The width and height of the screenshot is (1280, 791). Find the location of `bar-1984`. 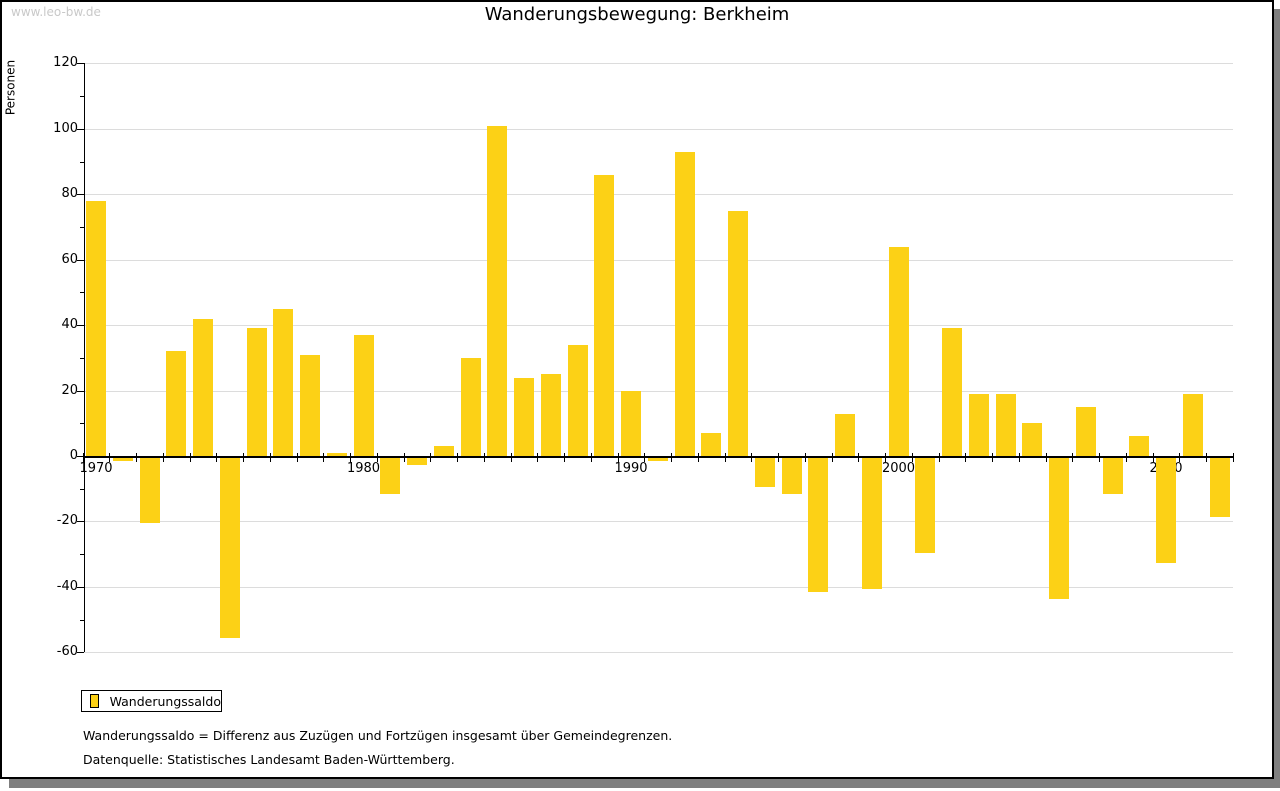

bar-1984 is located at coordinates (470, 406).